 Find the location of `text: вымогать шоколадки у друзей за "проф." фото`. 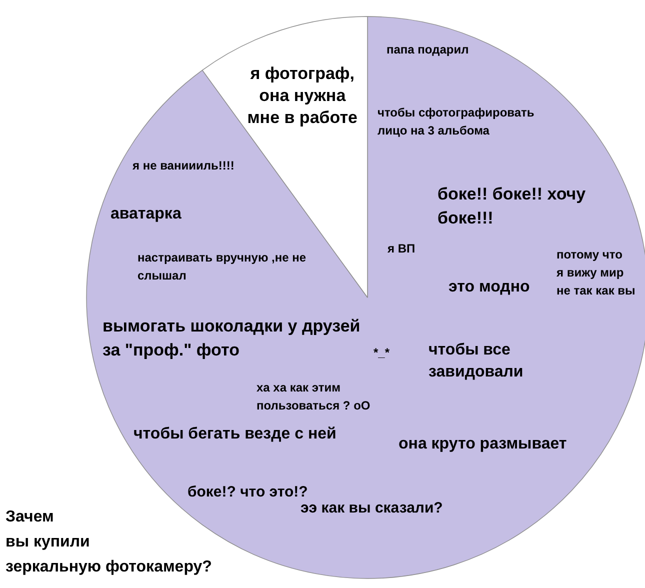

text: вымогать шоколадки у друзей за "проф." фото is located at coordinates (231, 338).